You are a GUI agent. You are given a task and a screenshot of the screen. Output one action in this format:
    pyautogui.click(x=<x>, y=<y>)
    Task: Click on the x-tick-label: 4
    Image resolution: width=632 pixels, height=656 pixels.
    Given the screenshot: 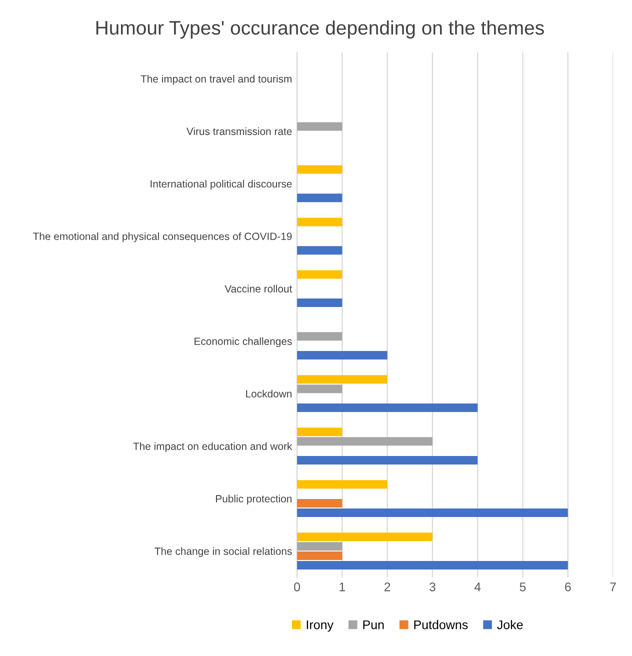 What is the action you would take?
    pyautogui.click(x=477, y=587)
    